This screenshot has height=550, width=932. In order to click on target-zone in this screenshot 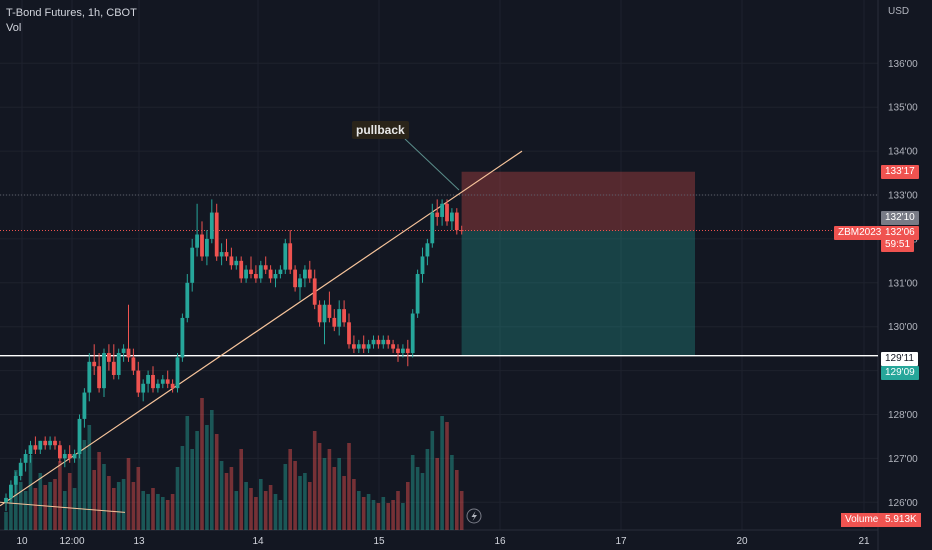, I will do `click(578, 293)`.